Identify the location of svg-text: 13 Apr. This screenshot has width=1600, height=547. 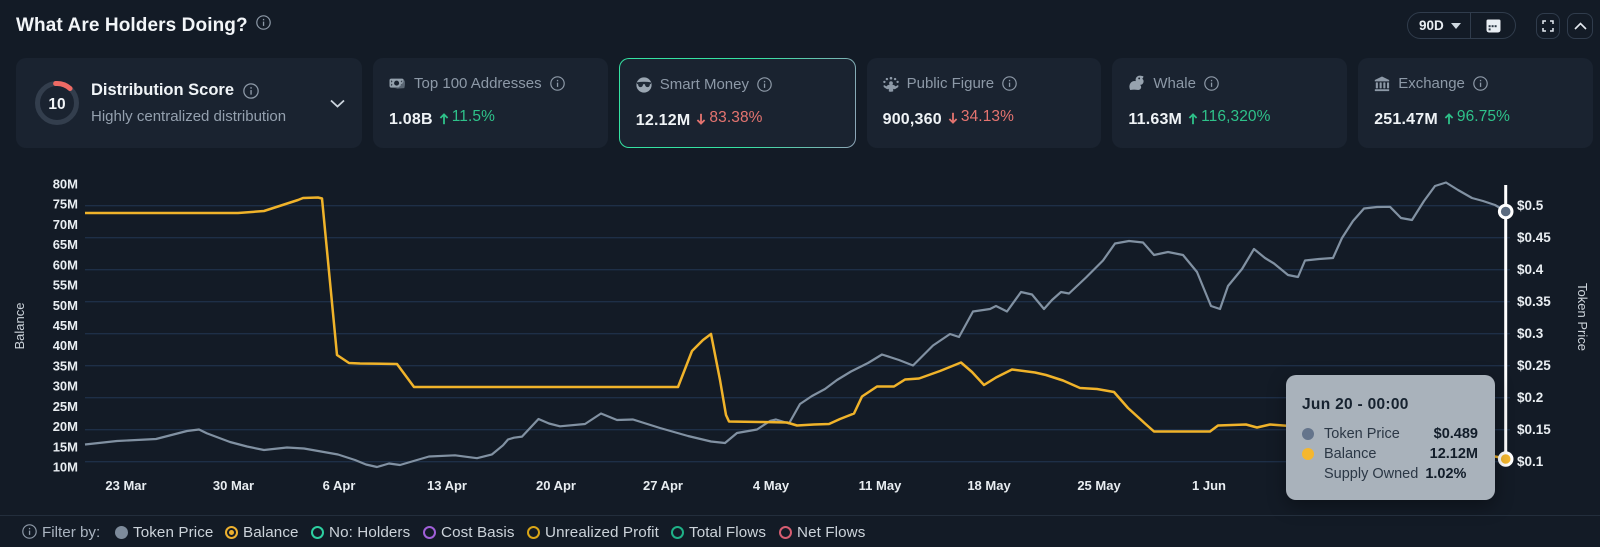
(447, 485).